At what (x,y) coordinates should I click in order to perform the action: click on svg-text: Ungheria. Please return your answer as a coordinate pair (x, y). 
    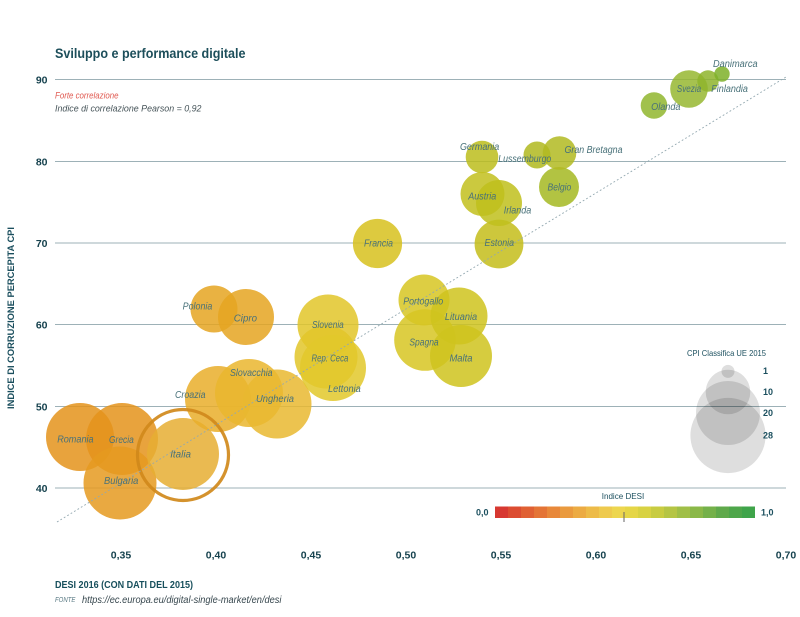
    Looking at the image, I should click on (275, 399).